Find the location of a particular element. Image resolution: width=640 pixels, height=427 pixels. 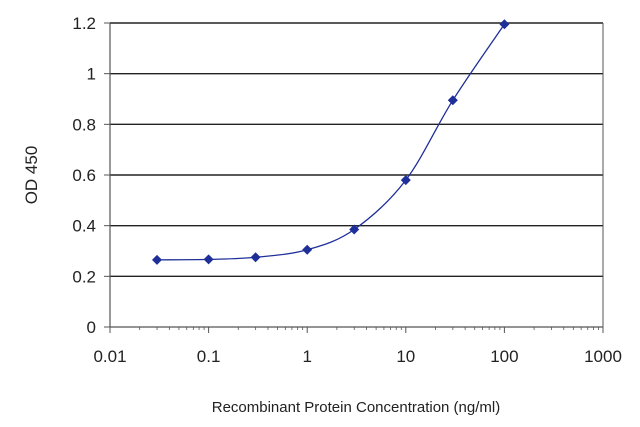

y-tick-label: 0.8 is located at coordinates (84, 124).